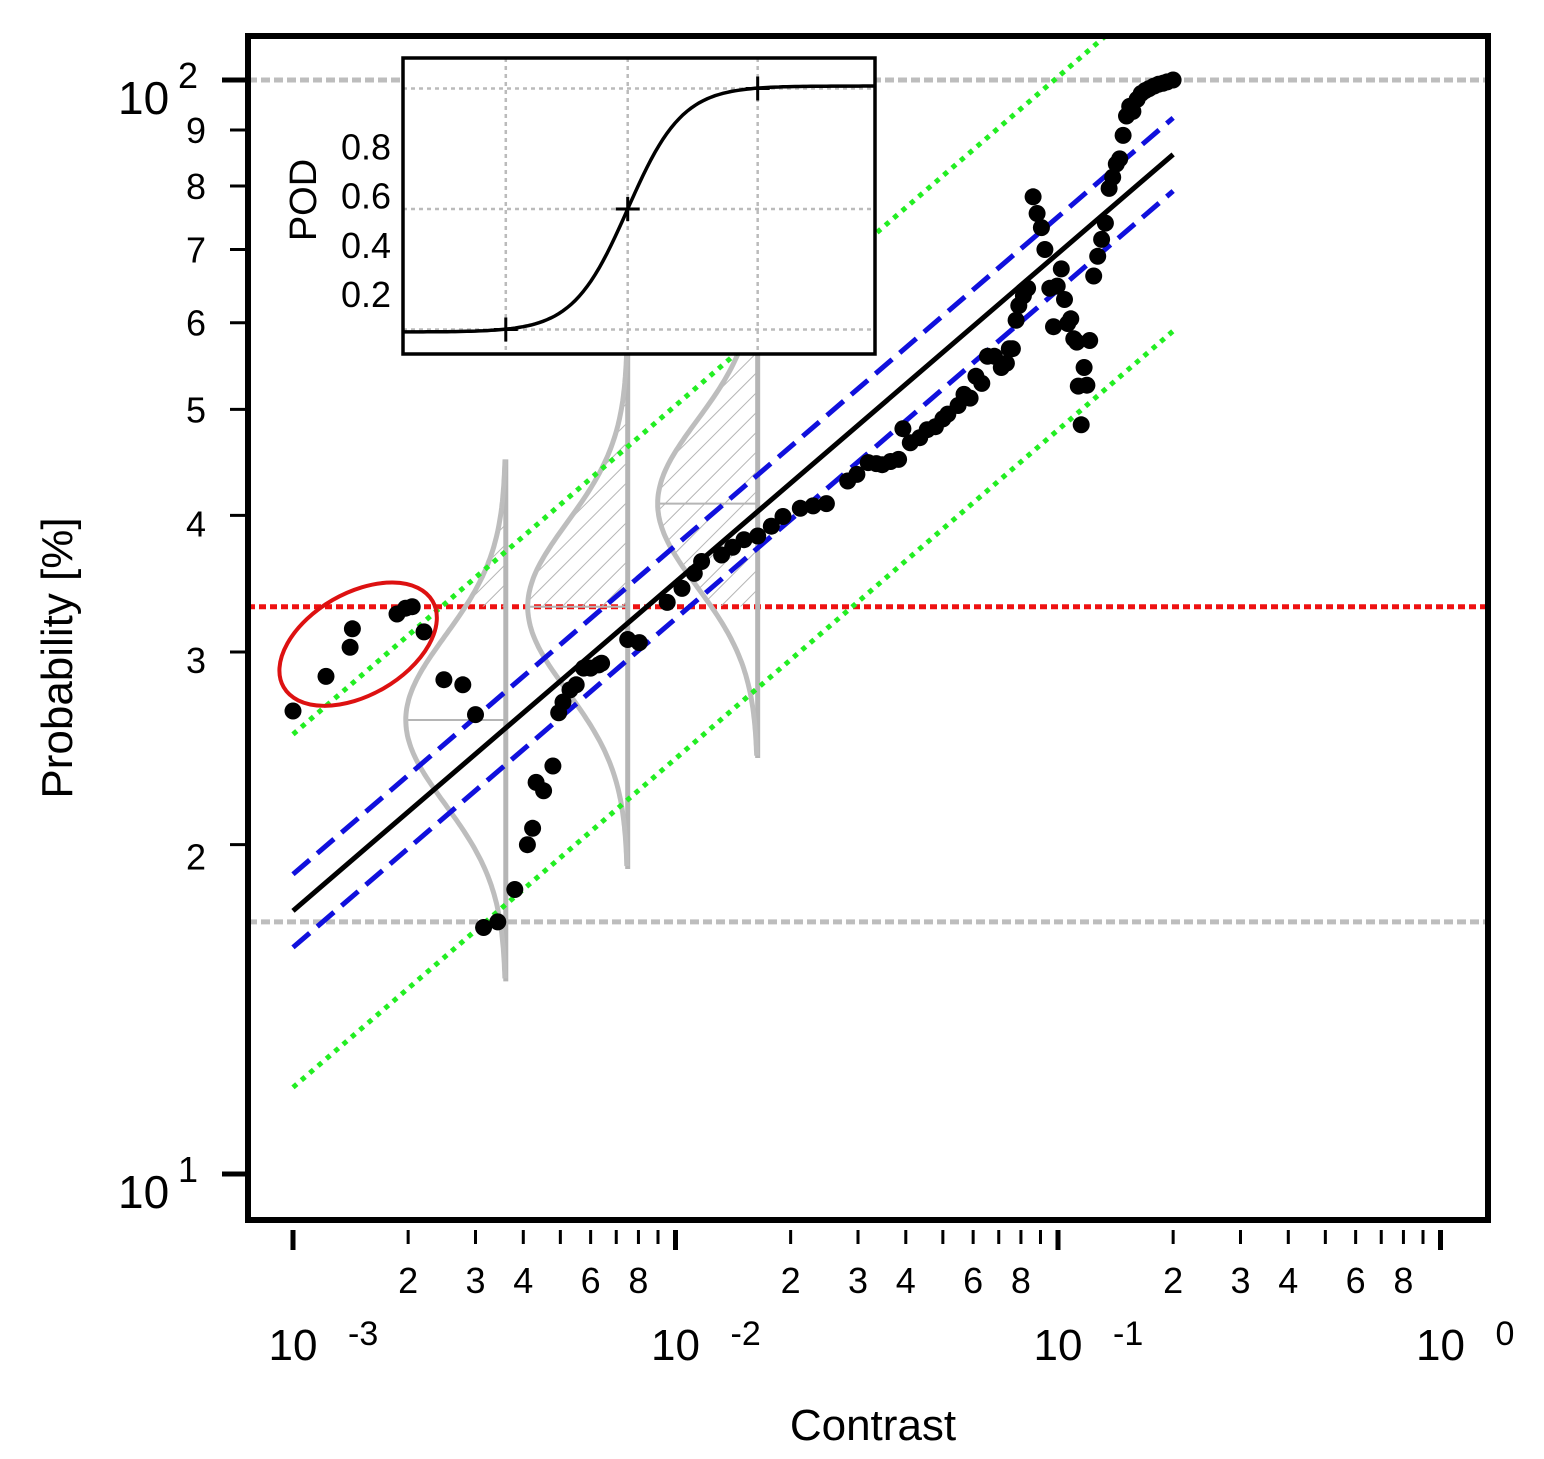 The width and height of the screenshot is (1544, 1459). Describe the element at coordinates (1128, 1334) in the screenshot. I see `x-decade-exponent-3: -1` at that location.